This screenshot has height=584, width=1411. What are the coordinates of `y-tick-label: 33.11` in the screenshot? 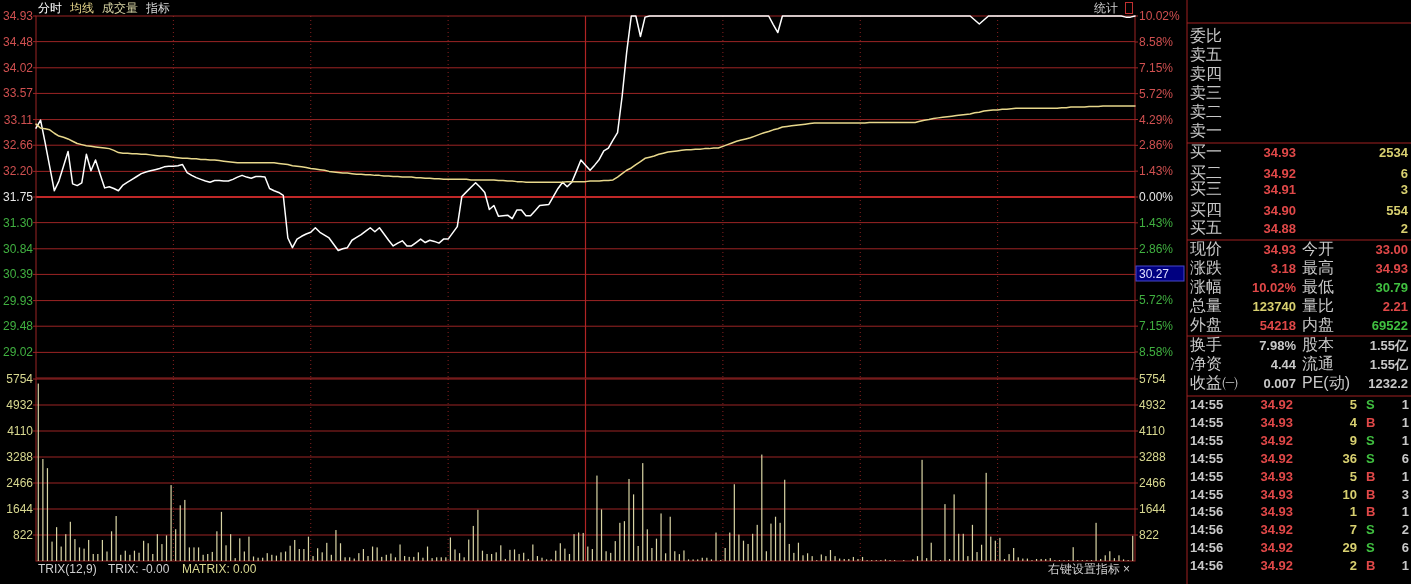 It's located at (18, 119).